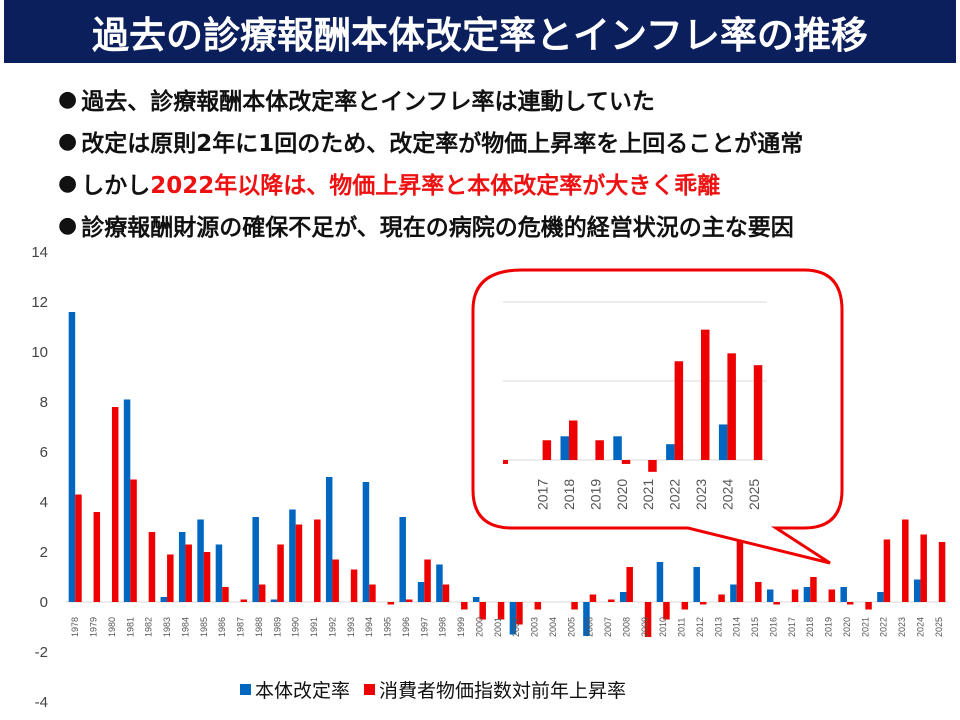  Describe the element at coordinates (622, 494) in the screenshot. I see `inset-x-tick-label: 2020` at that location.